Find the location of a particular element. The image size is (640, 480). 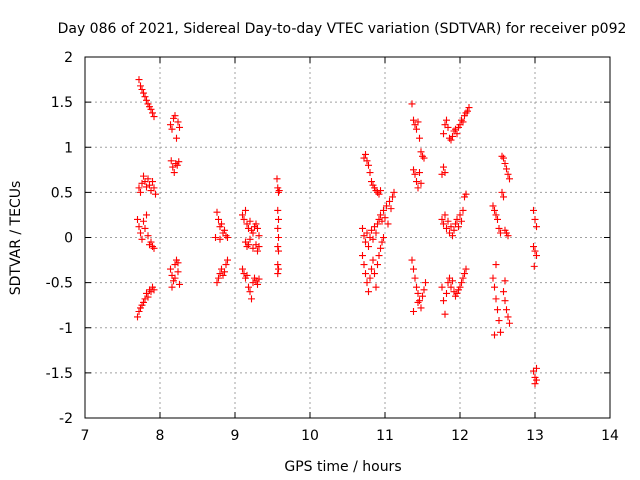

y-tick-label: 1 is located at coordinates (68, 148).